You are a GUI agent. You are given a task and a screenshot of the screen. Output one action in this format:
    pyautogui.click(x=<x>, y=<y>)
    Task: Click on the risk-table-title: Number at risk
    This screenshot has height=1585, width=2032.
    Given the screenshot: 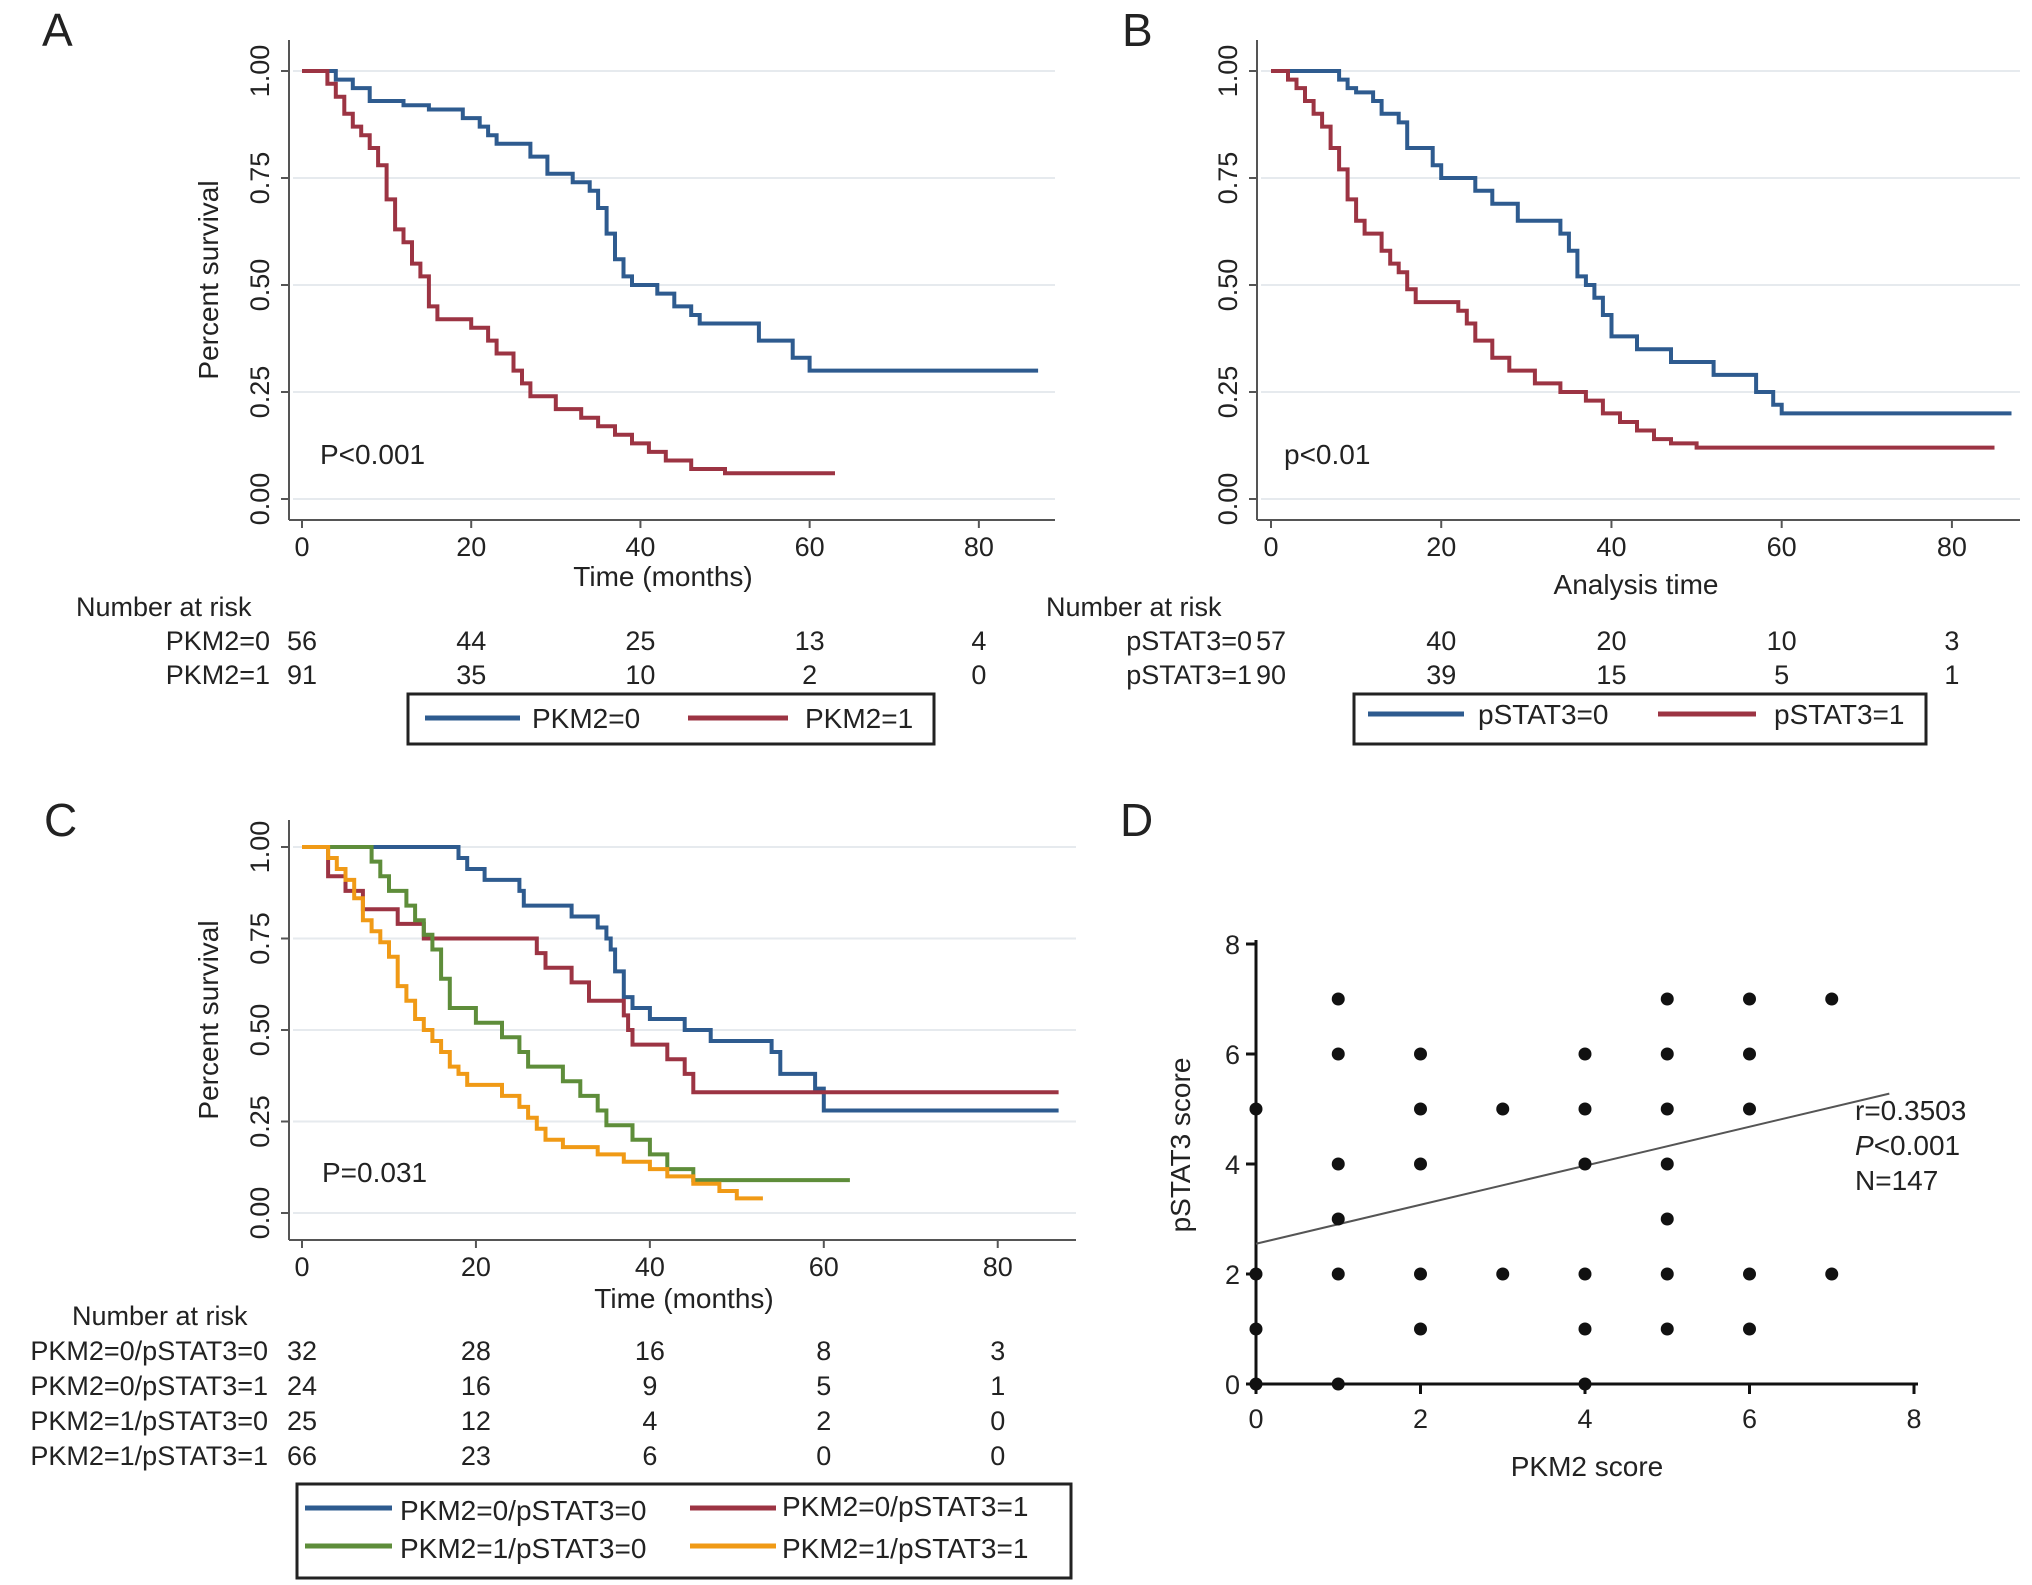 What is the action you would take?
    pyautogui.click(x=1134, y=607)
    